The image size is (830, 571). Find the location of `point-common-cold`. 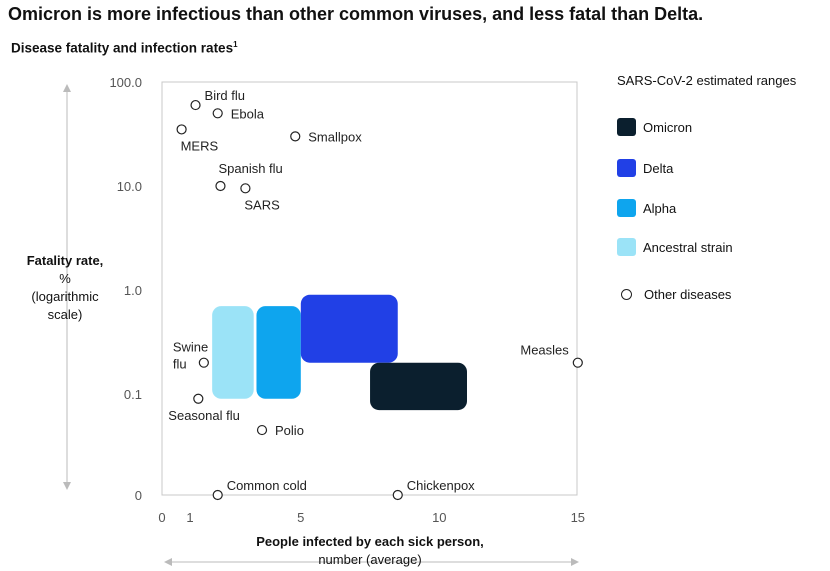

point-common-cold is located at coordinates (217, 495).